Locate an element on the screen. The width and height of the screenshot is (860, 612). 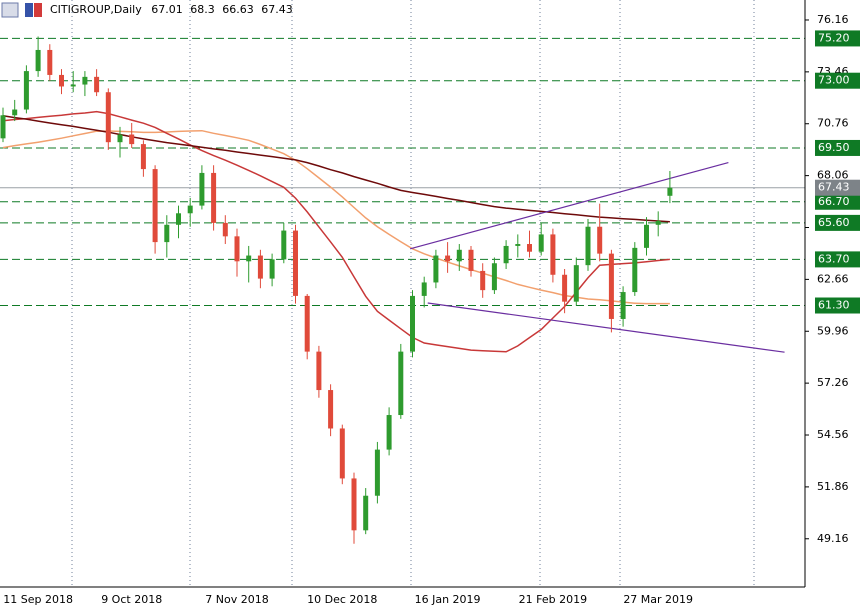
level-label: 65.60 is located at coordinates (834, 222).